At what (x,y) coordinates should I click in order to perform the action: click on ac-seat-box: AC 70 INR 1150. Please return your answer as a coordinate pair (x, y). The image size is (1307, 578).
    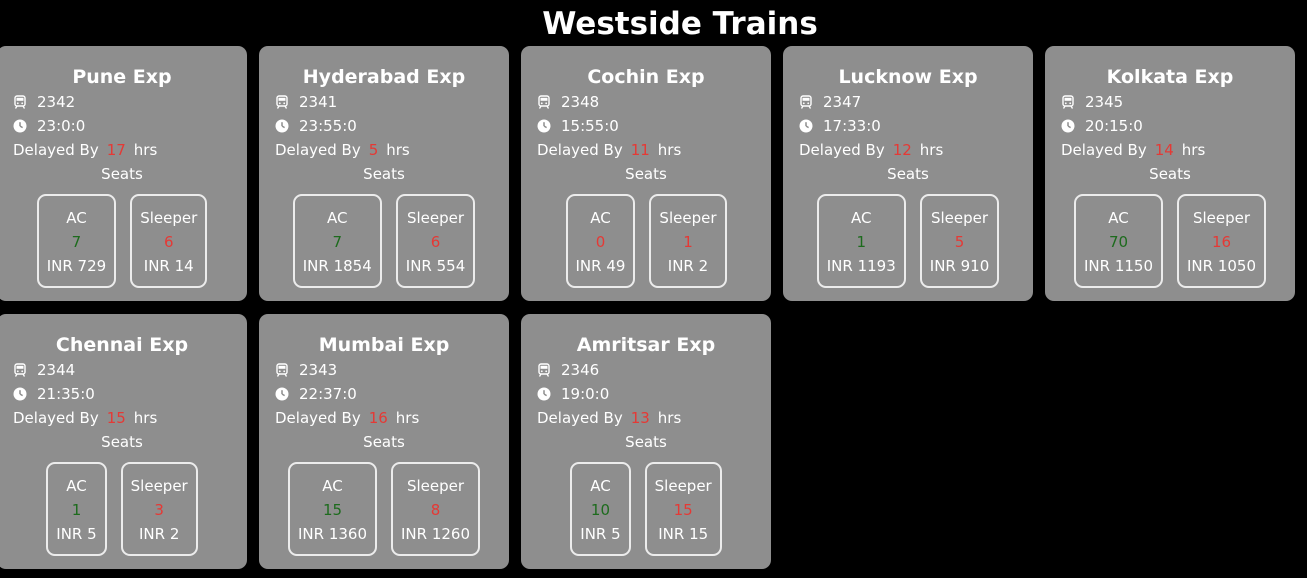
    Looking at the image, I should click on (1118, 241).